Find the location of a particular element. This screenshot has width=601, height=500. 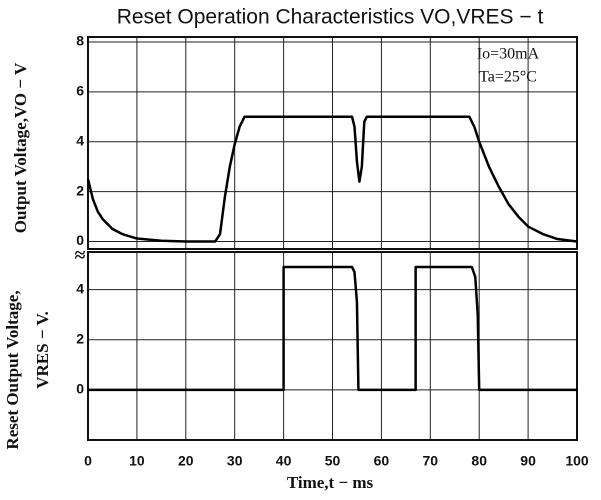

x-tick-label: 70 is located at coordinates (431, 461).